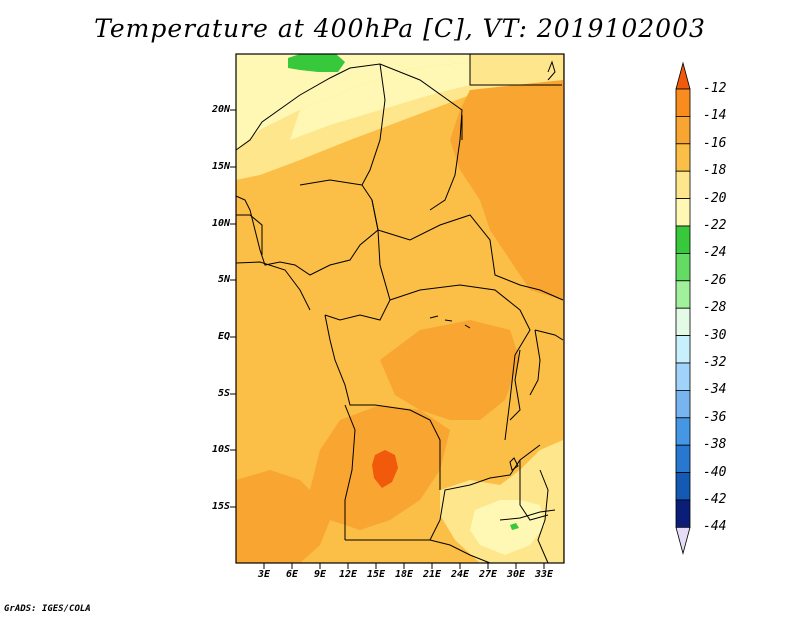  Describe the element at coordinates (320, 574) in the screenshot. I see `x-label-9E: 9E` at that location.